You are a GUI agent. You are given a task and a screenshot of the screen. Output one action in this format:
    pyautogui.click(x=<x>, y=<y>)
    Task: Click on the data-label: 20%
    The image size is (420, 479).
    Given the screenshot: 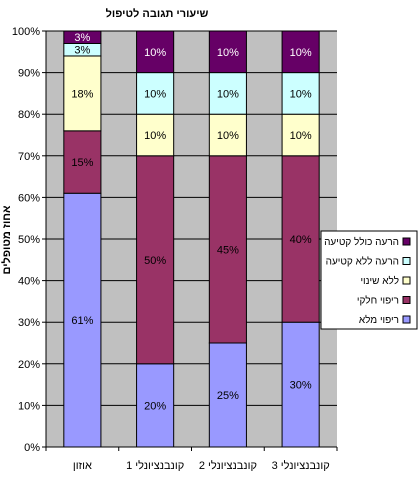 What is the action you would take?
    pyautogui.click(x=155, y=406)
    